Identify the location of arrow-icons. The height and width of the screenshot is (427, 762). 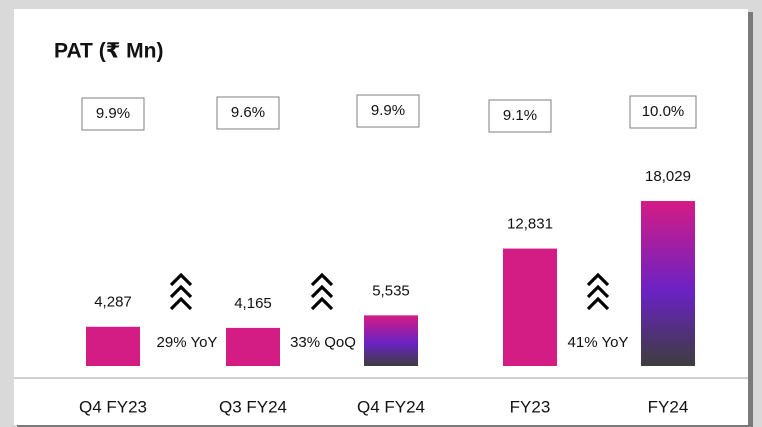
(389, 291).